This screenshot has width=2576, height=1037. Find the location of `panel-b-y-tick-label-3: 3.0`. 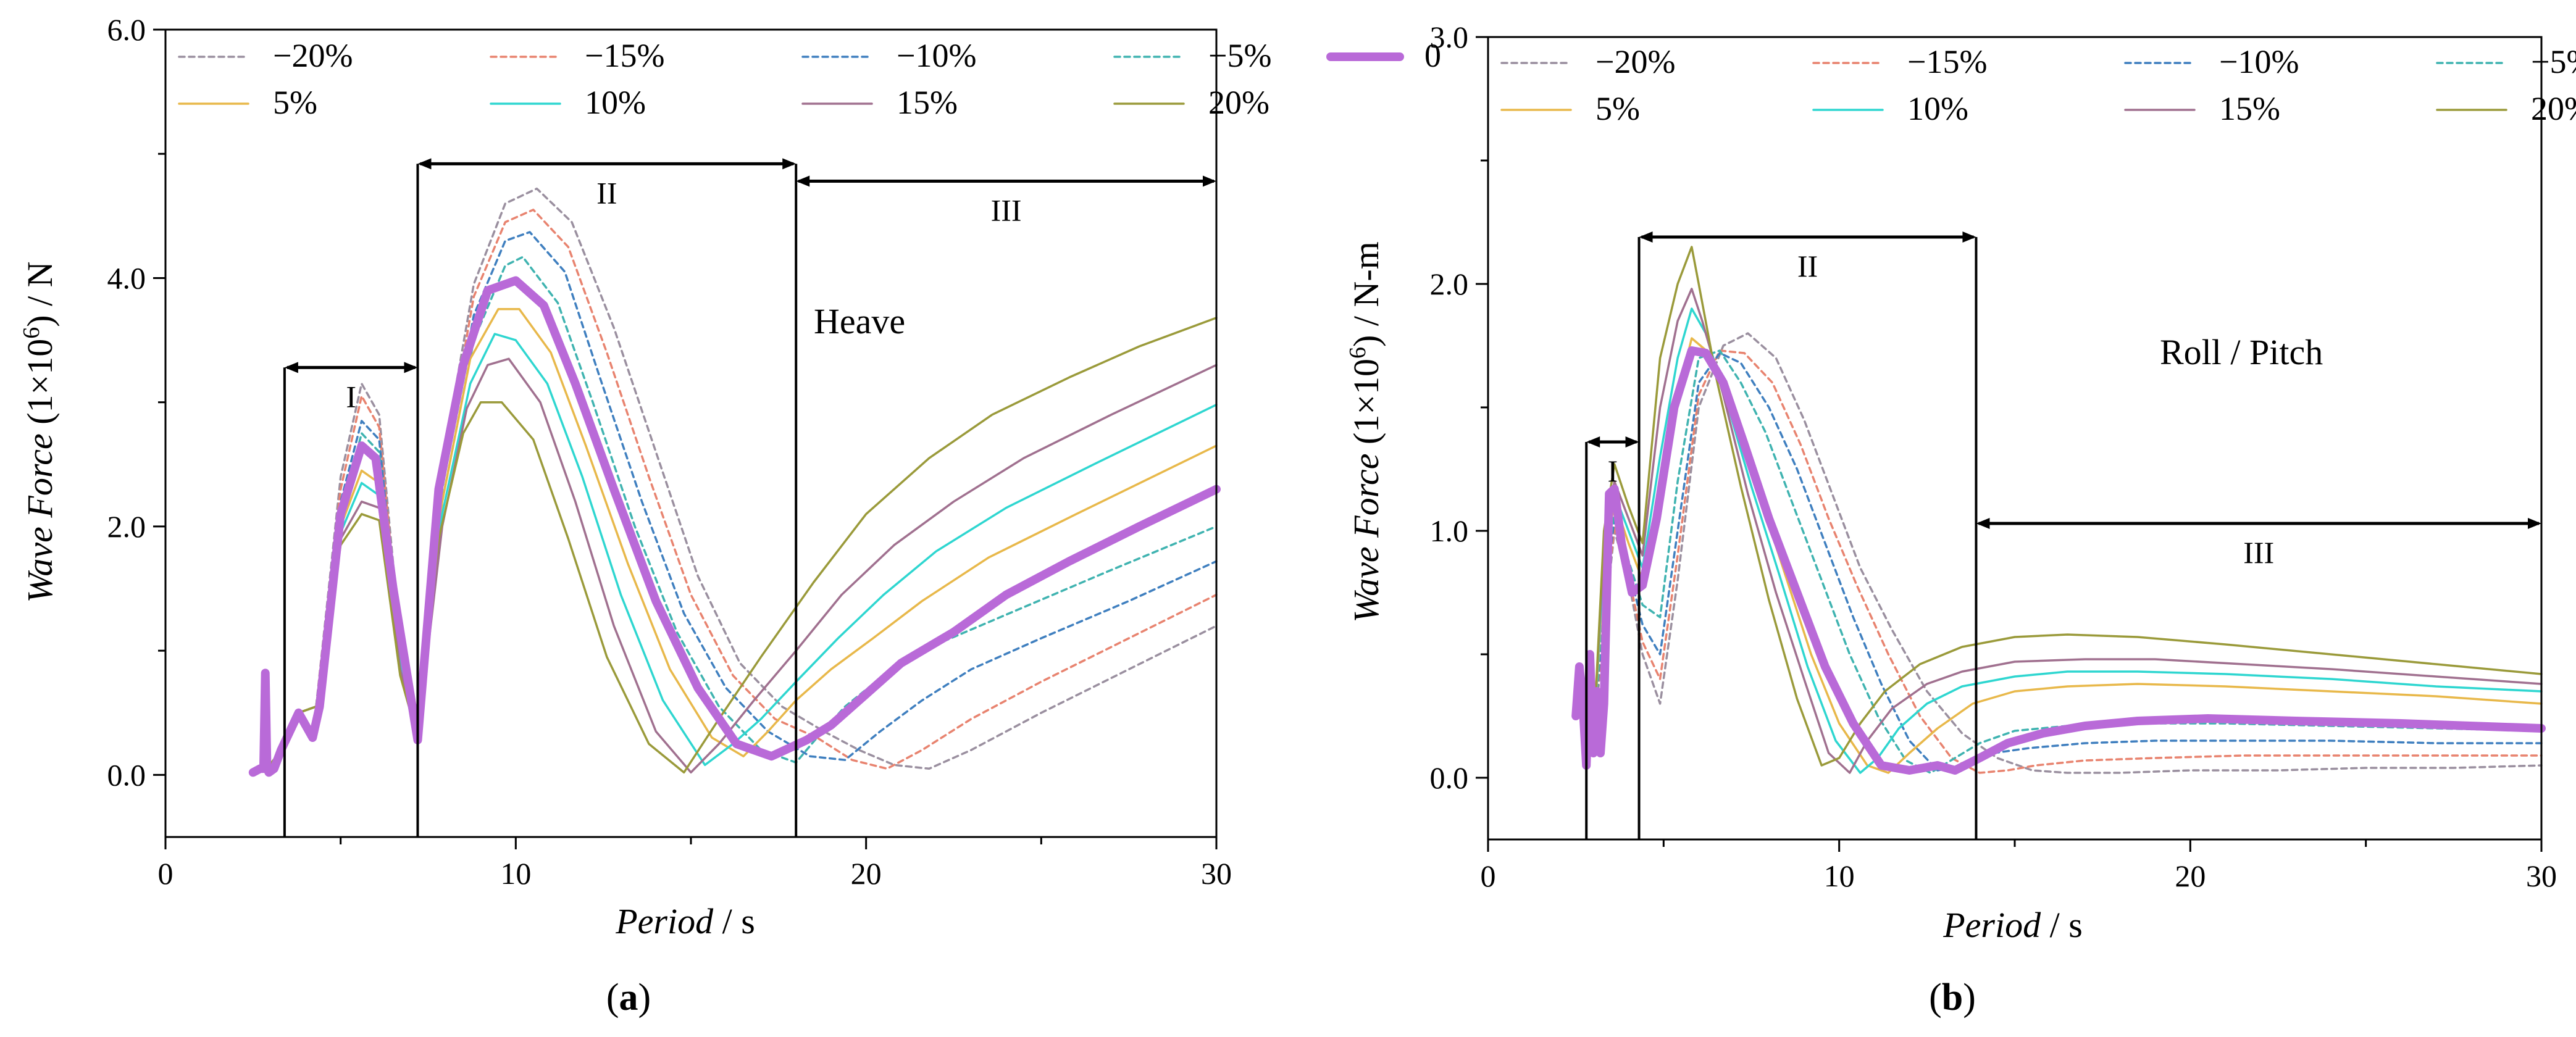

panel-b-y-tick-label-3: 3.0 is located at coordinates (1450, 37).